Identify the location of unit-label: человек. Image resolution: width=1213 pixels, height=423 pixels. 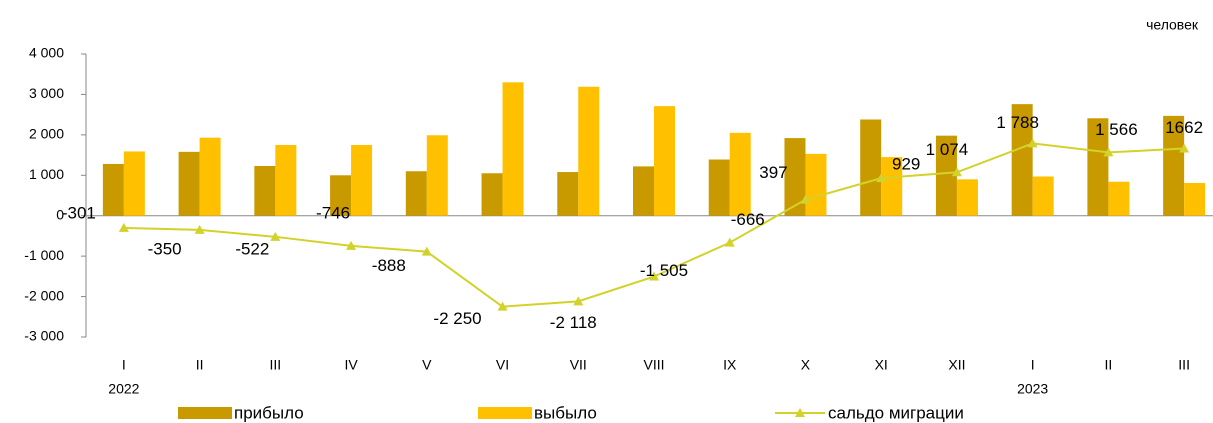
(1172, 25).